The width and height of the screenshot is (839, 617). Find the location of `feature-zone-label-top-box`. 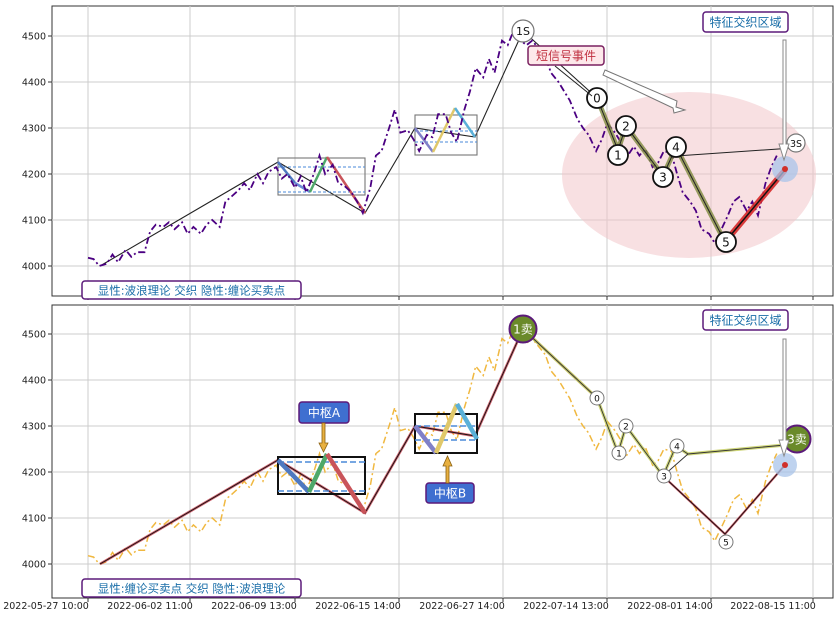

feature-zone-label-top-box is located at coordinates (745, 22).